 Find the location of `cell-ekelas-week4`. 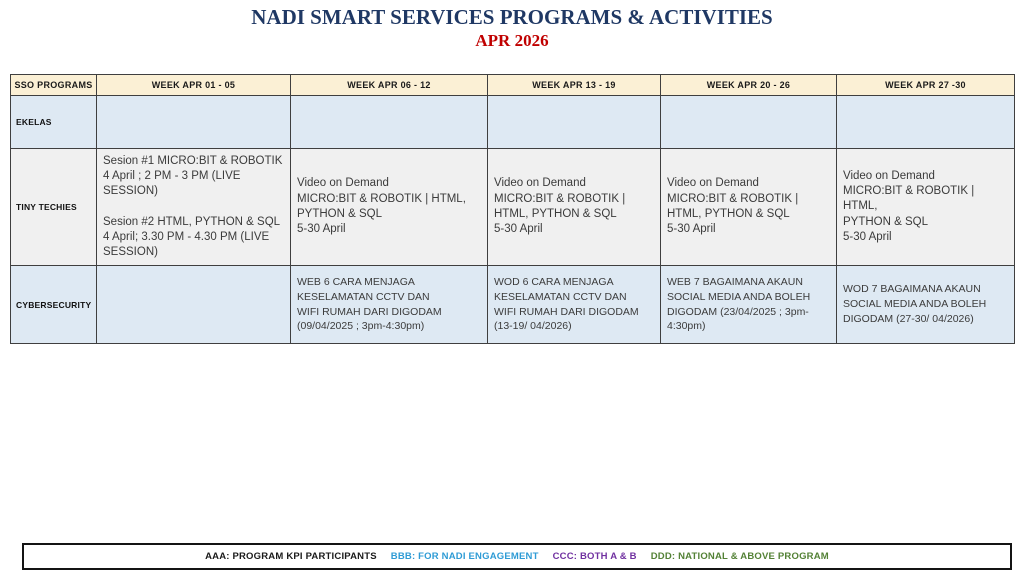

cell-ekelas-week4 is located at coordinates (748, 122).